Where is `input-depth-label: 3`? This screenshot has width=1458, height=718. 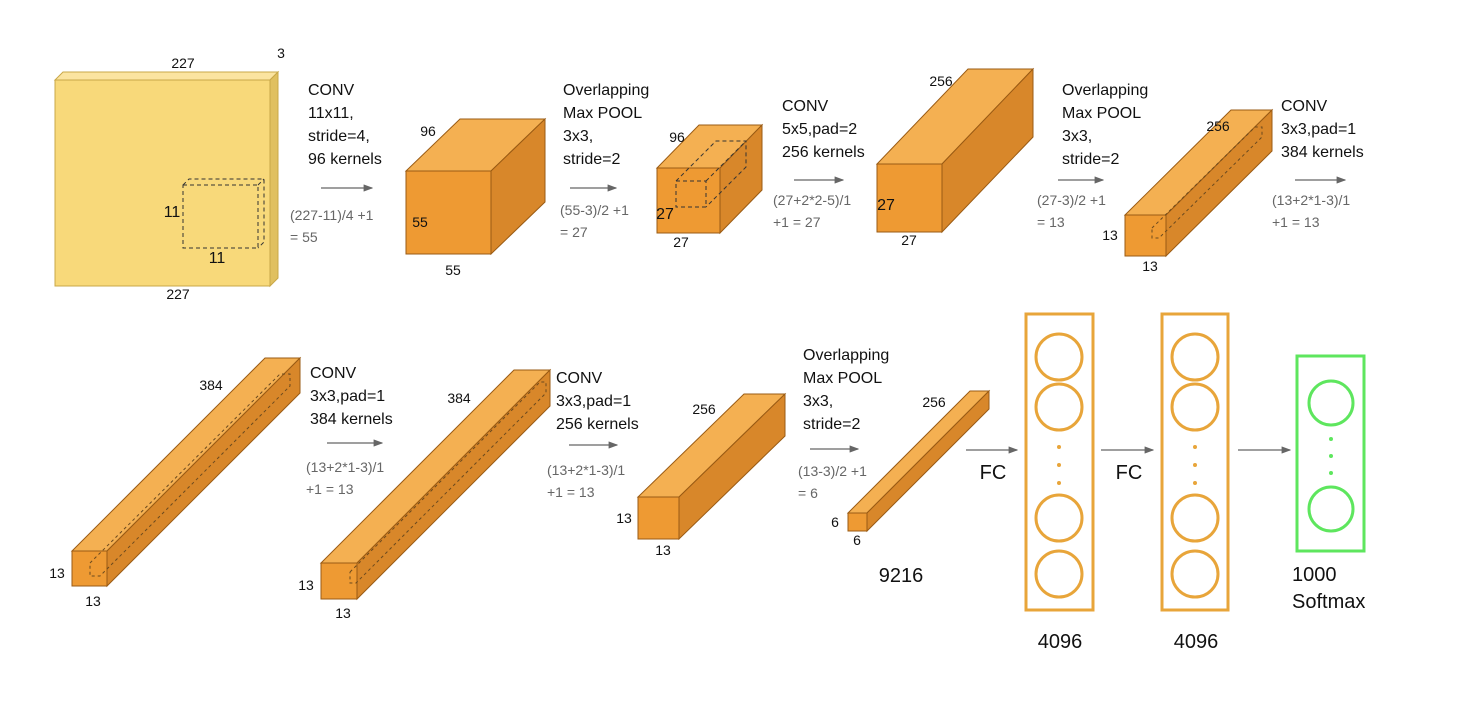
input-depth-label: 3 is located at coordinates (281, 53).